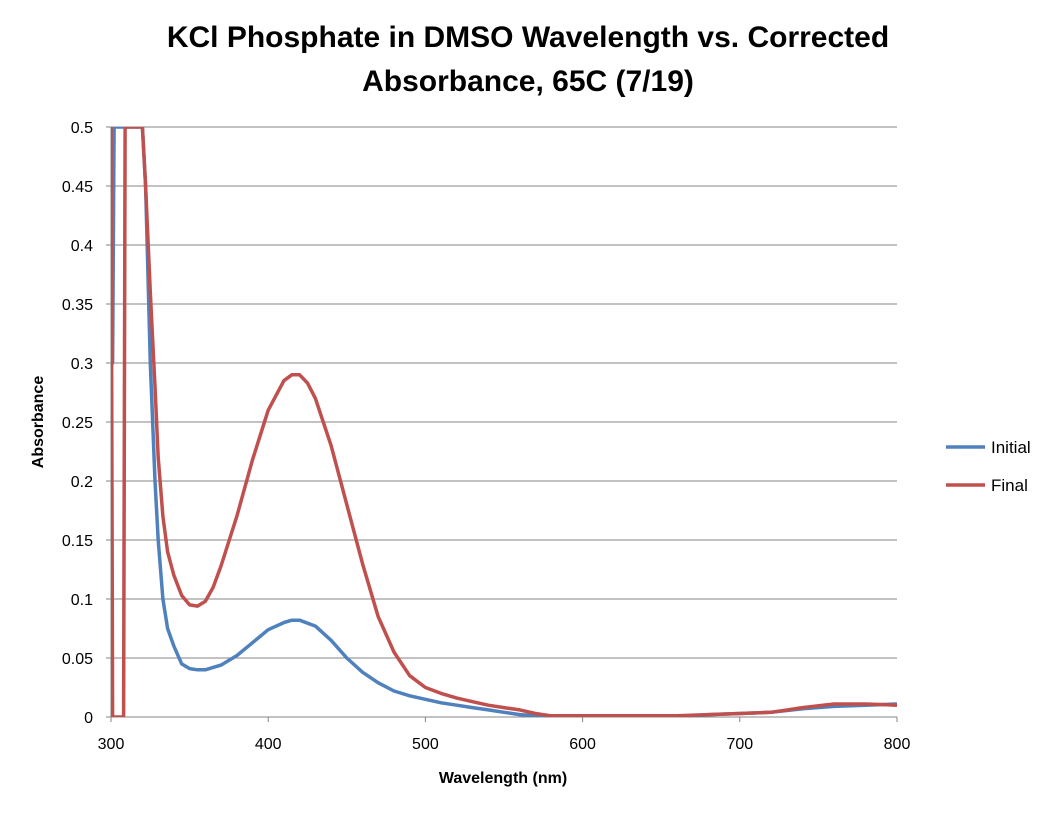 This screenshot has width=1060, height=821. What do you see at coordinates (88, 718) in the screenshot?
I see `y-tick-label: 0` at bounding box center [88, 718].